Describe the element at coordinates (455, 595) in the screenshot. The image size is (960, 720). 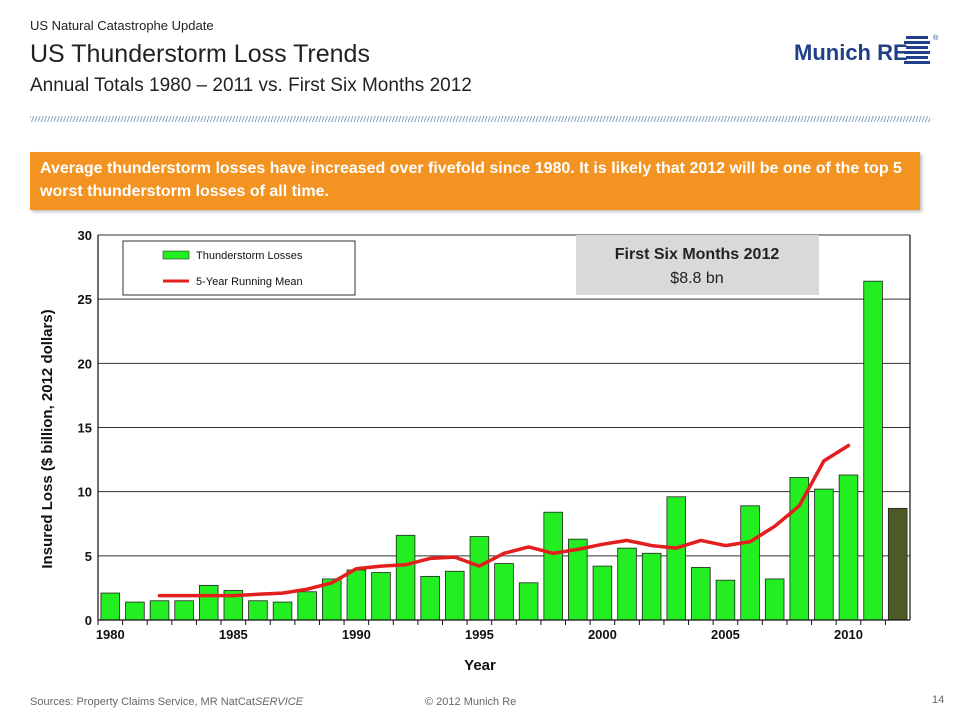
I see `bar-1994` at that location.